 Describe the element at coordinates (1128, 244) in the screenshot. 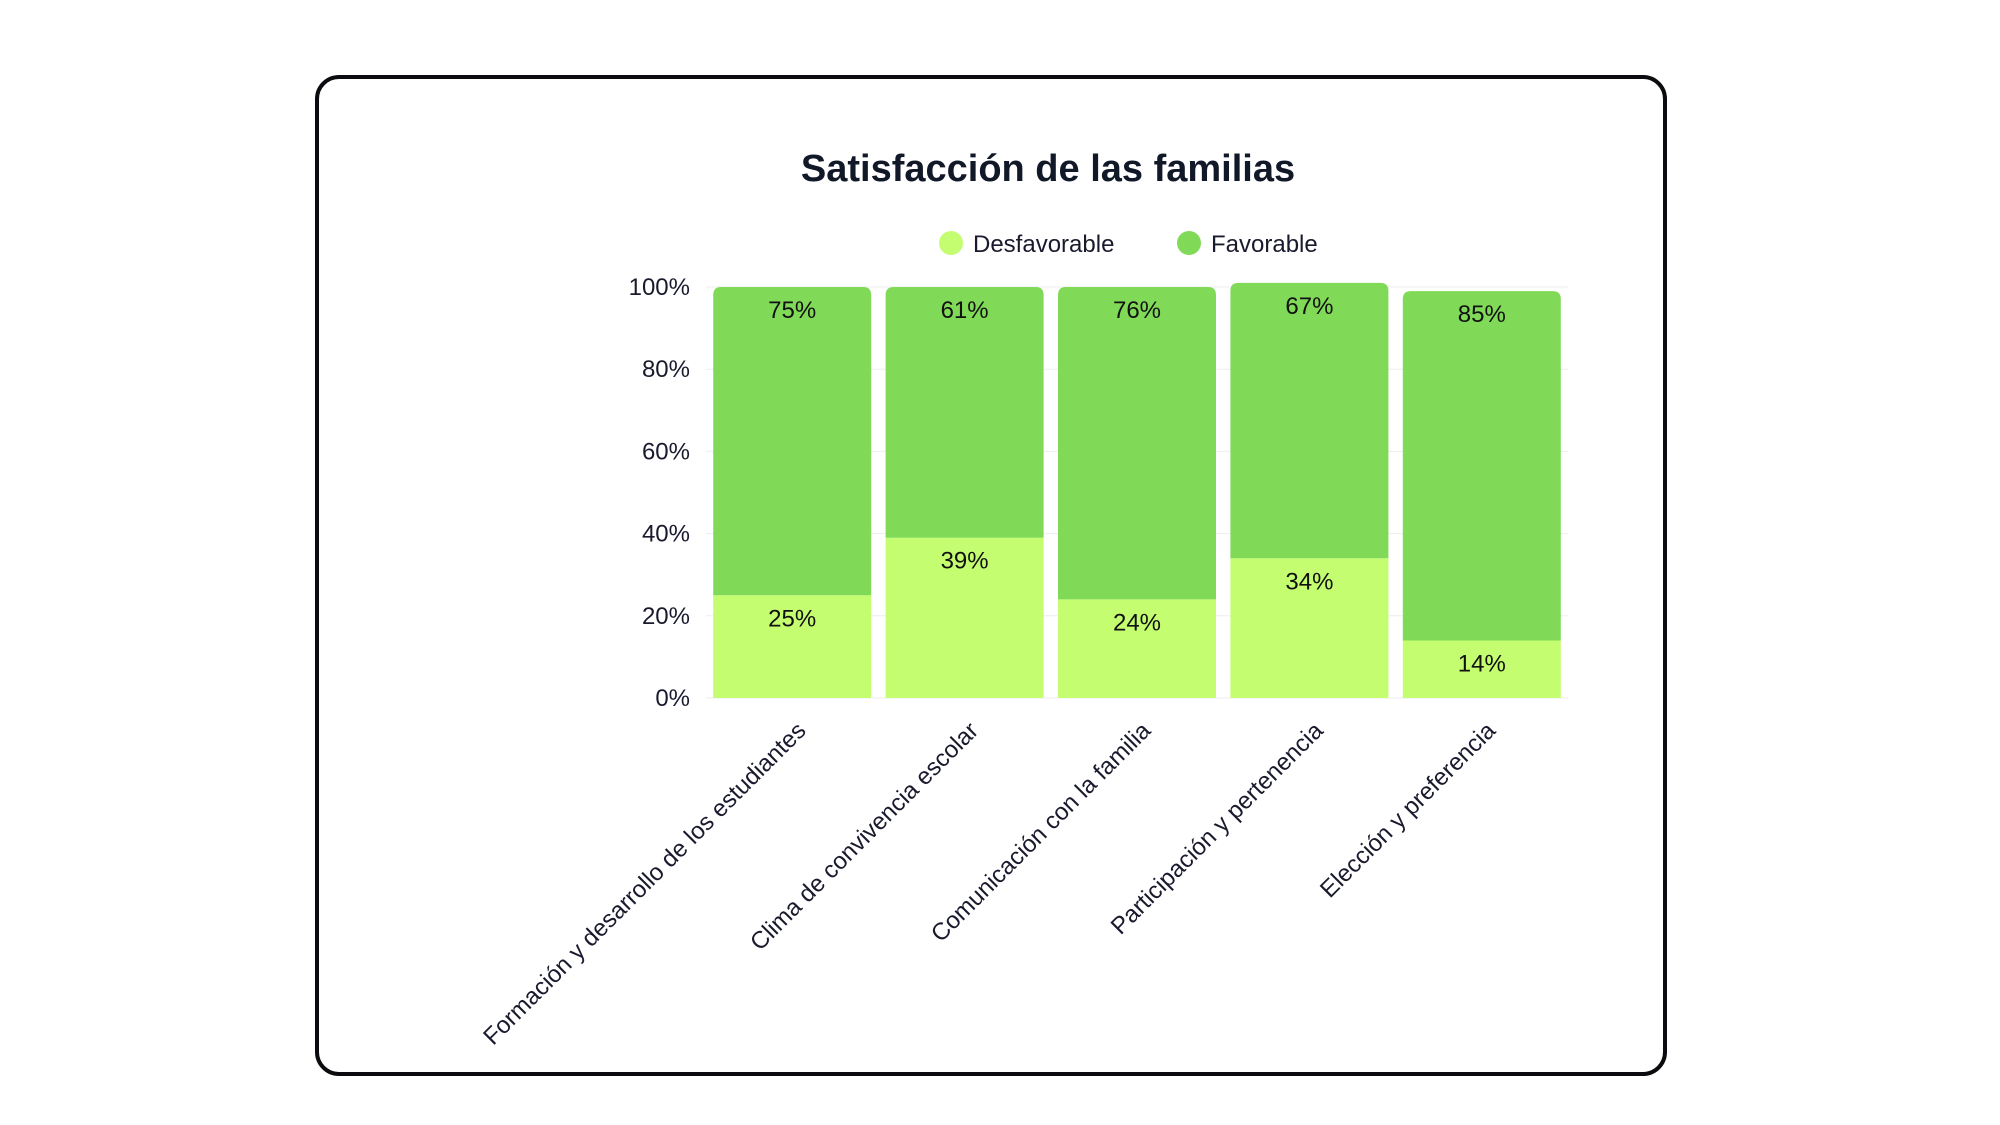

I see `legend: Desfavorable Favorable` at that location.